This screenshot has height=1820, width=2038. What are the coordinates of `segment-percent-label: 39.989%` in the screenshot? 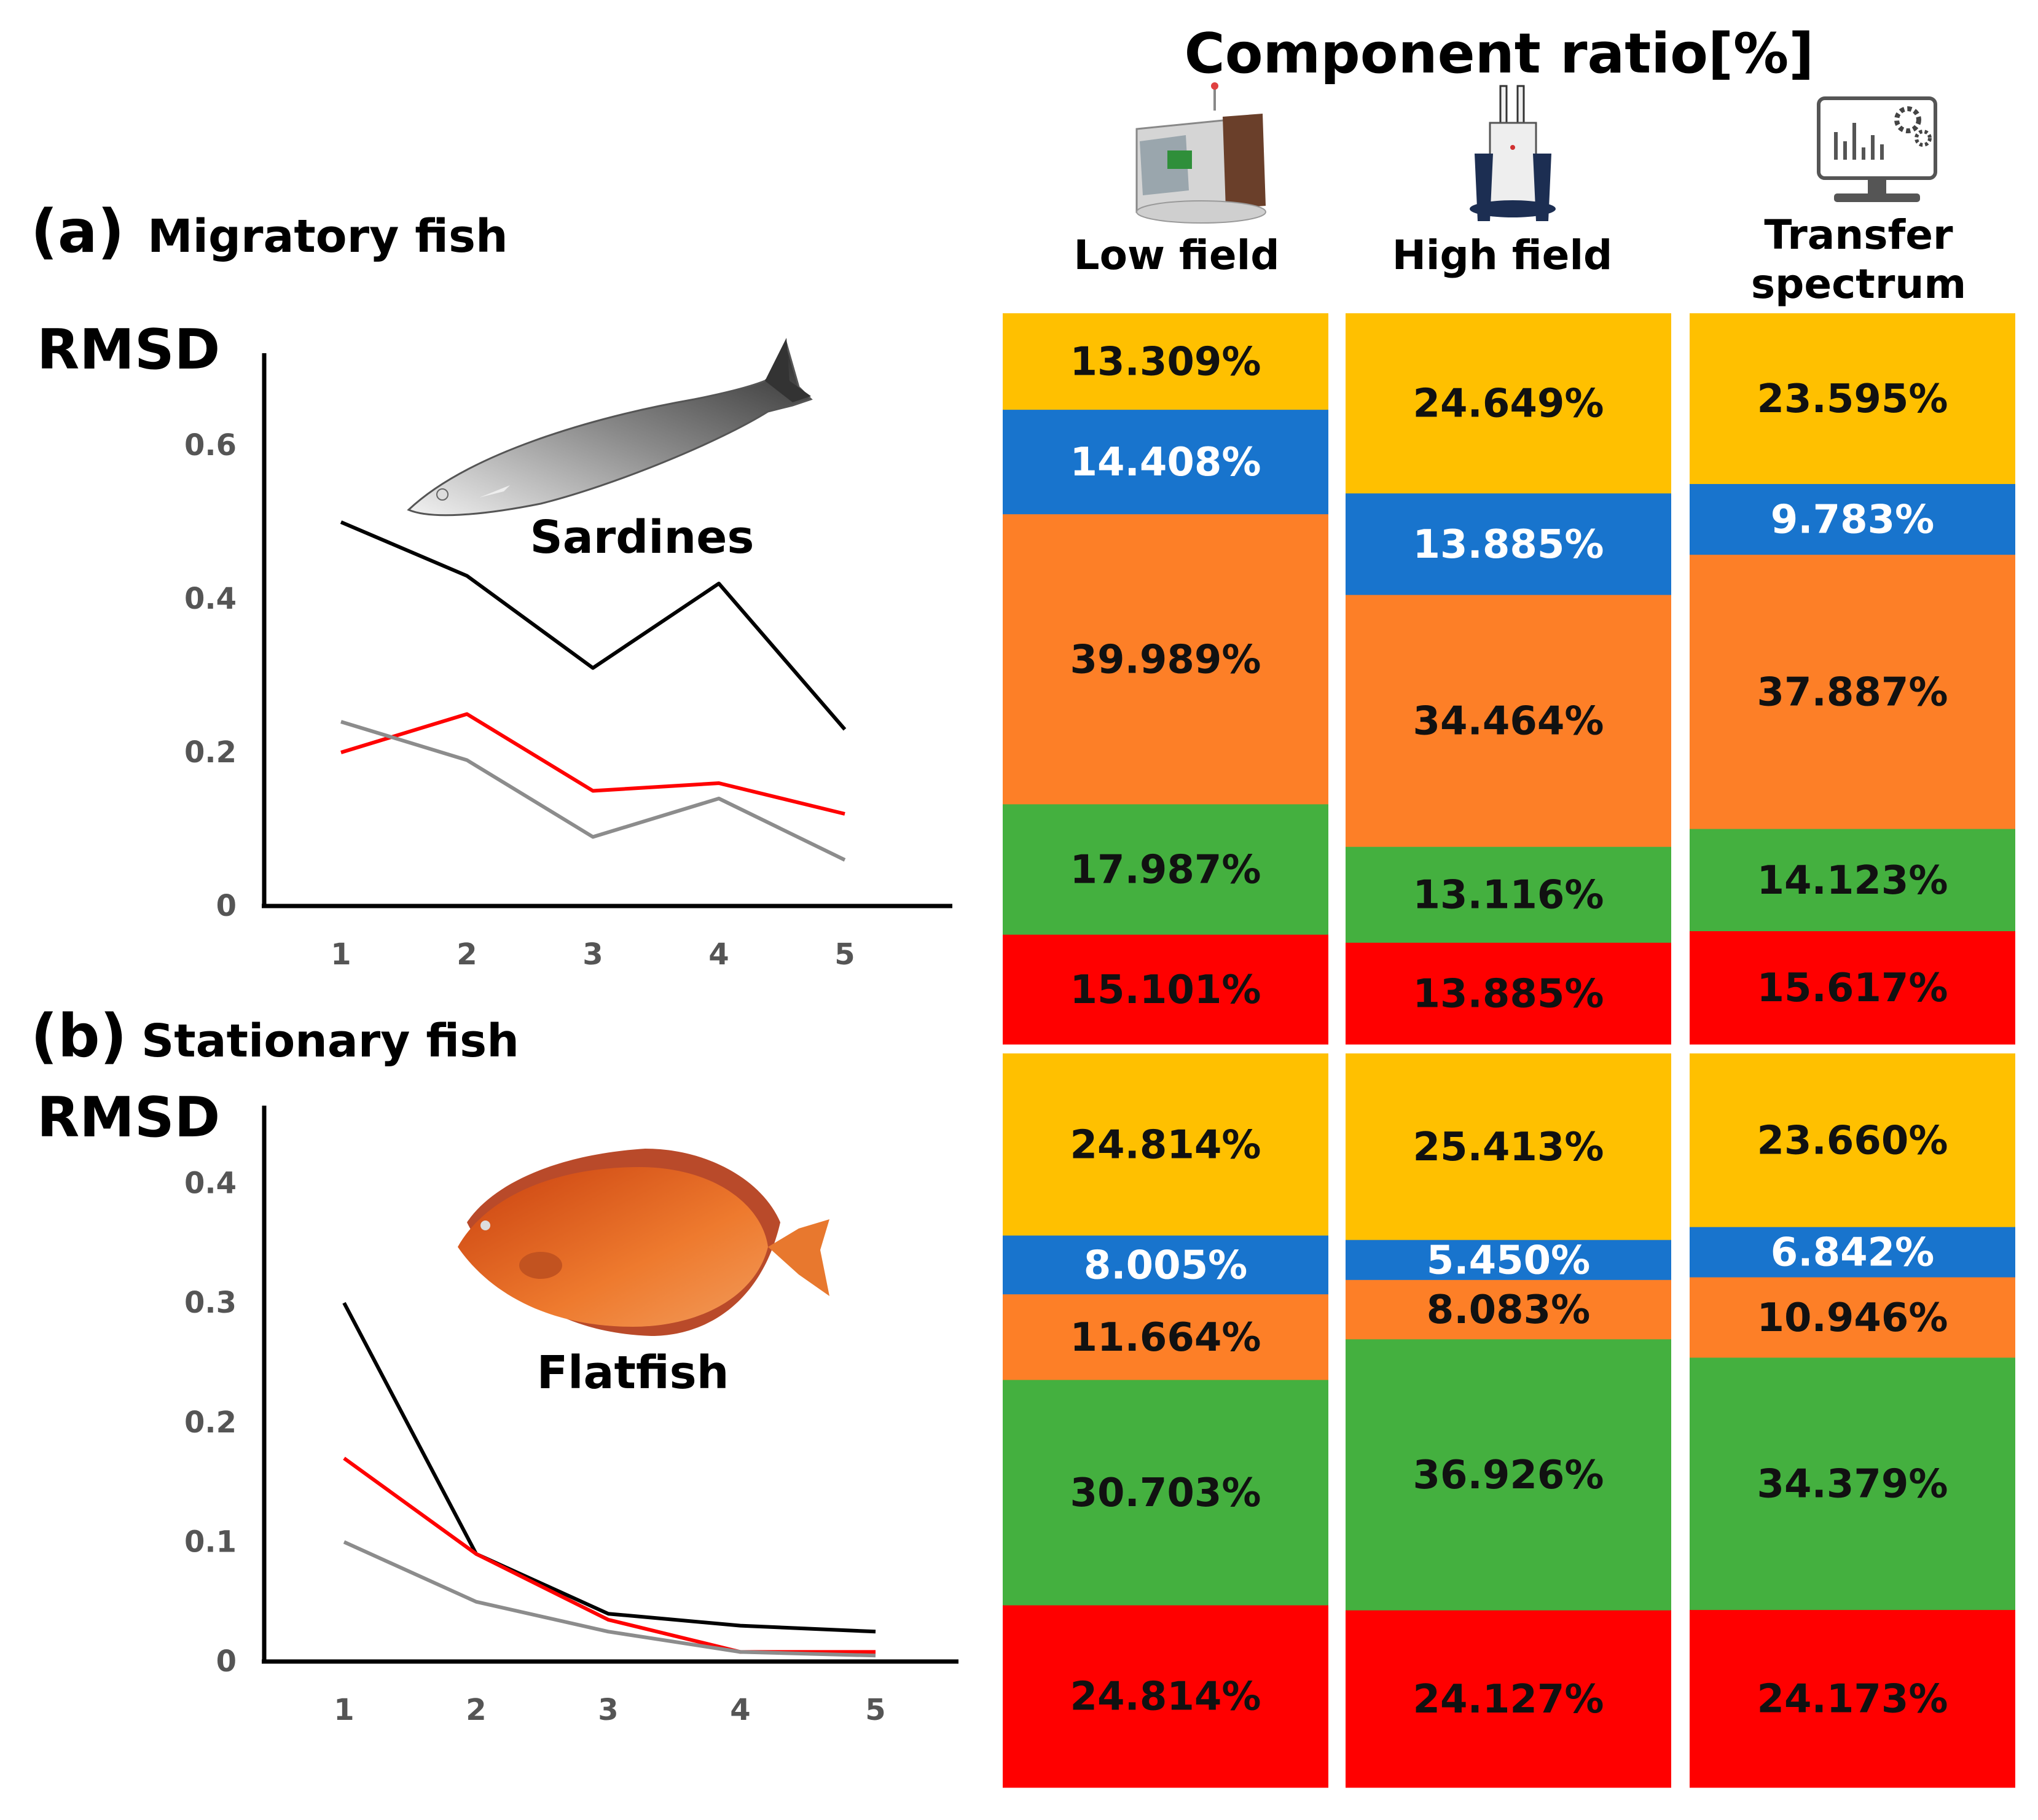 It's located at (1165, 660).